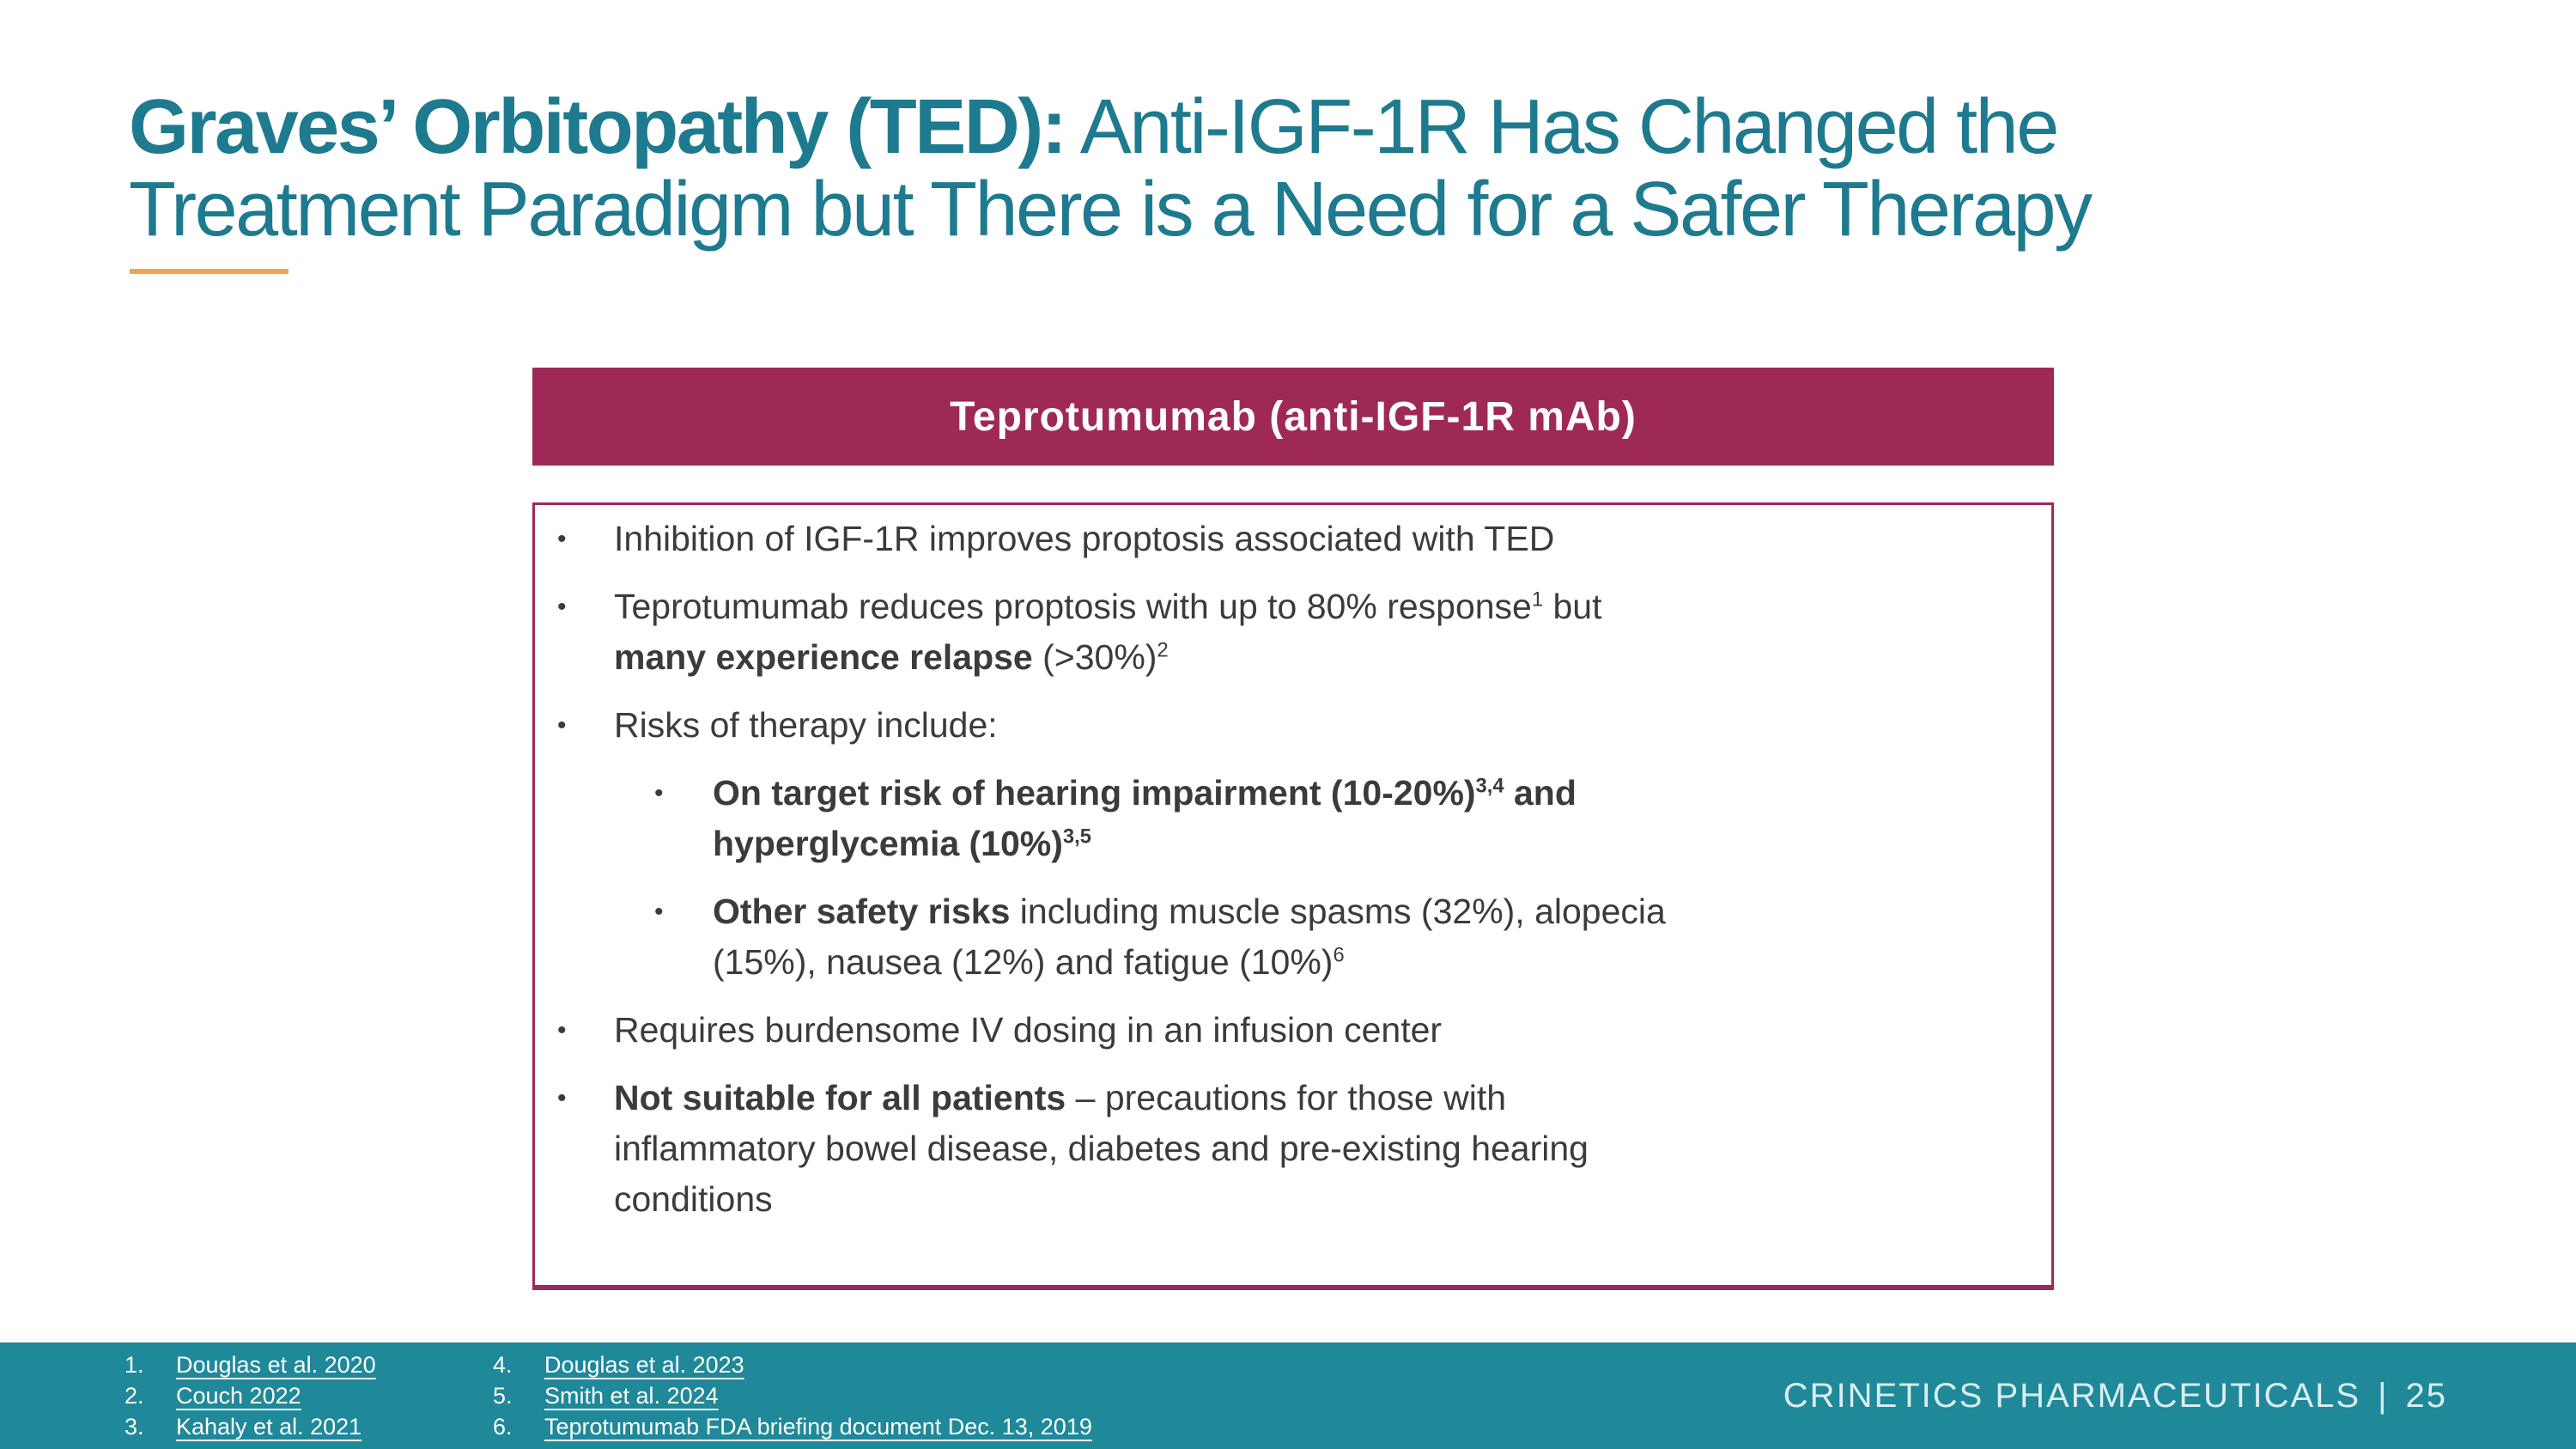 The height and width of the screenshot is (1449, 2576). I want to click on reference-number: 5., so click(503, 1396).